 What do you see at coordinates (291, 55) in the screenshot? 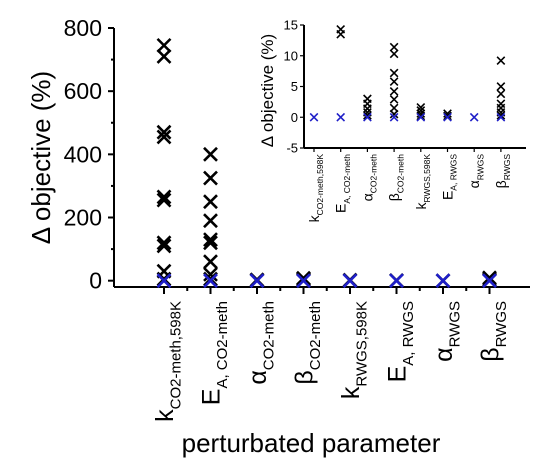
I see `inset-y-tick-label: 10` at bounding box center [291, 55].